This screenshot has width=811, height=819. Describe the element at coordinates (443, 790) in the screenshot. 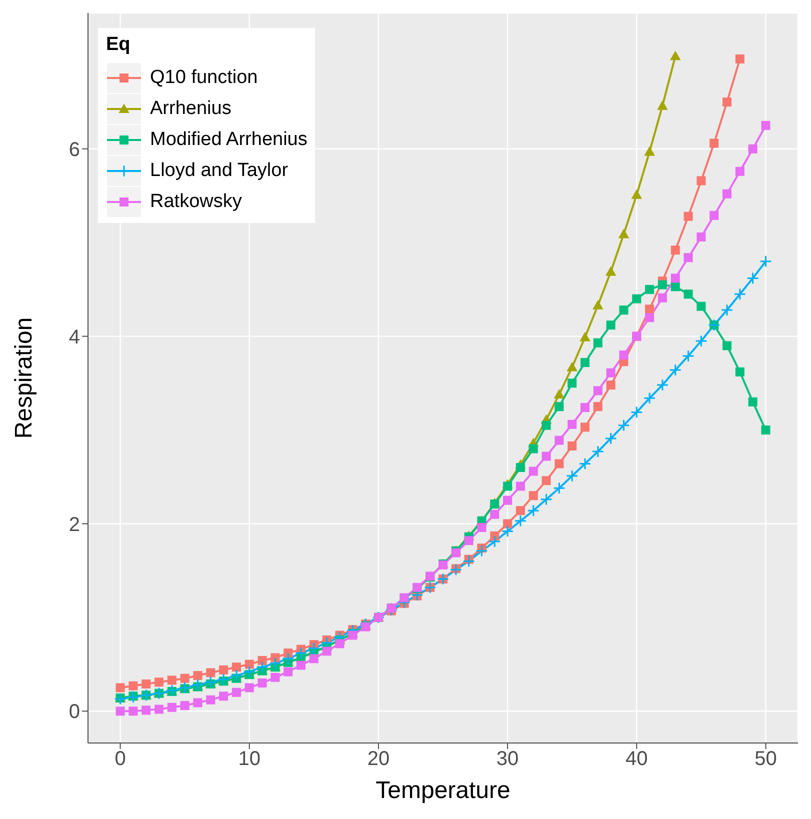

I see `x-axis-title: Temperature` at that location.